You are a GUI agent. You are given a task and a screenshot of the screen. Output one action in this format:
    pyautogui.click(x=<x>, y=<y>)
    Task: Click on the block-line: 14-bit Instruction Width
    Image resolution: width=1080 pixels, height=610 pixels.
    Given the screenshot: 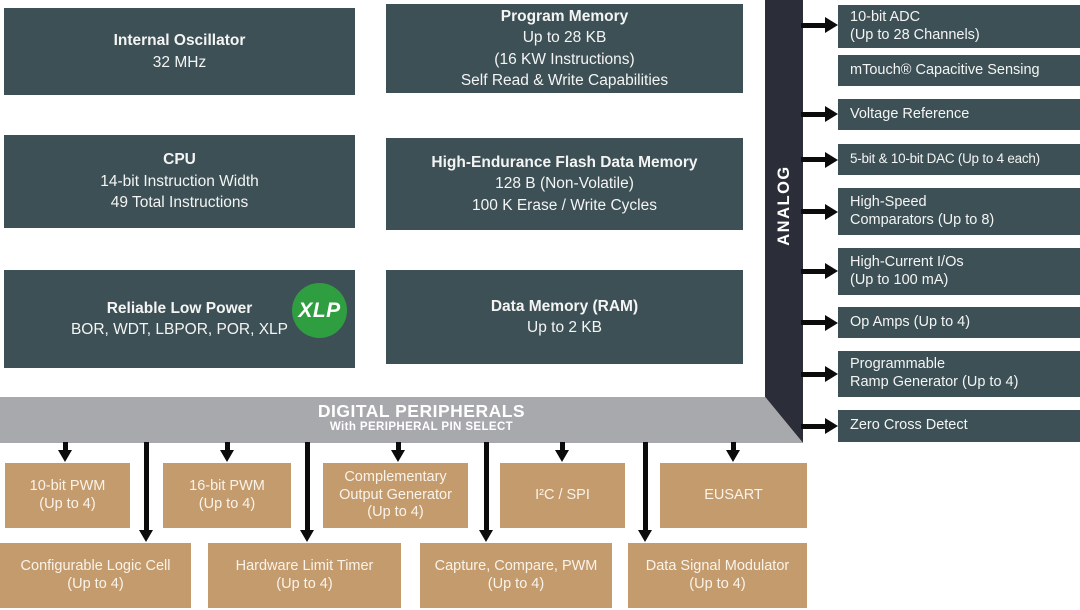 What is the action you would take?
    pyautogui.click(x=179, y=181)
    